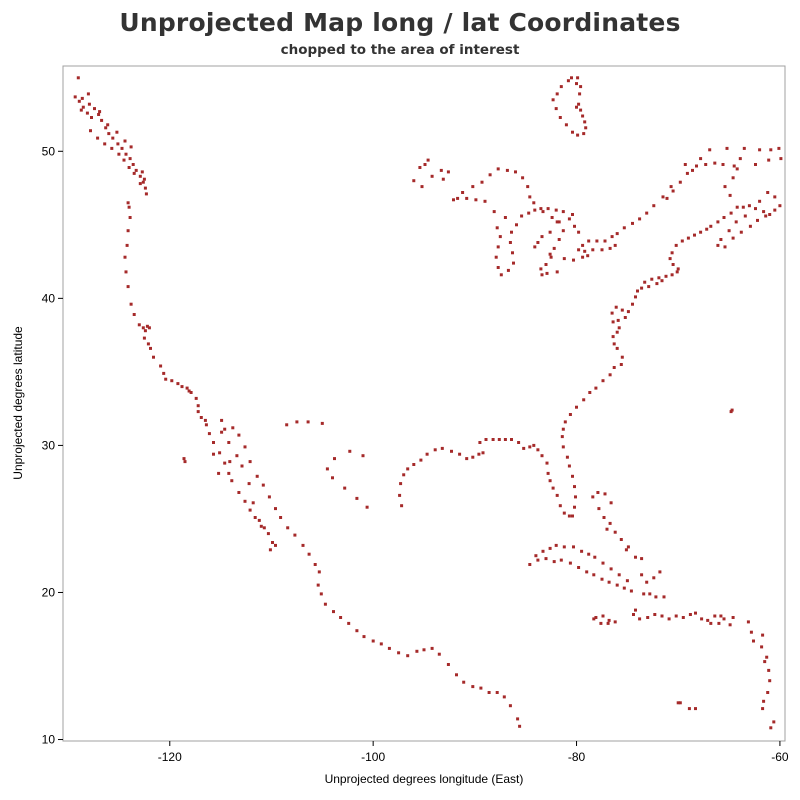 This screenshot has width=800, height=800. I want to click on x-axis-label: Unprojected degrees longitude (East), so click(424, 779).